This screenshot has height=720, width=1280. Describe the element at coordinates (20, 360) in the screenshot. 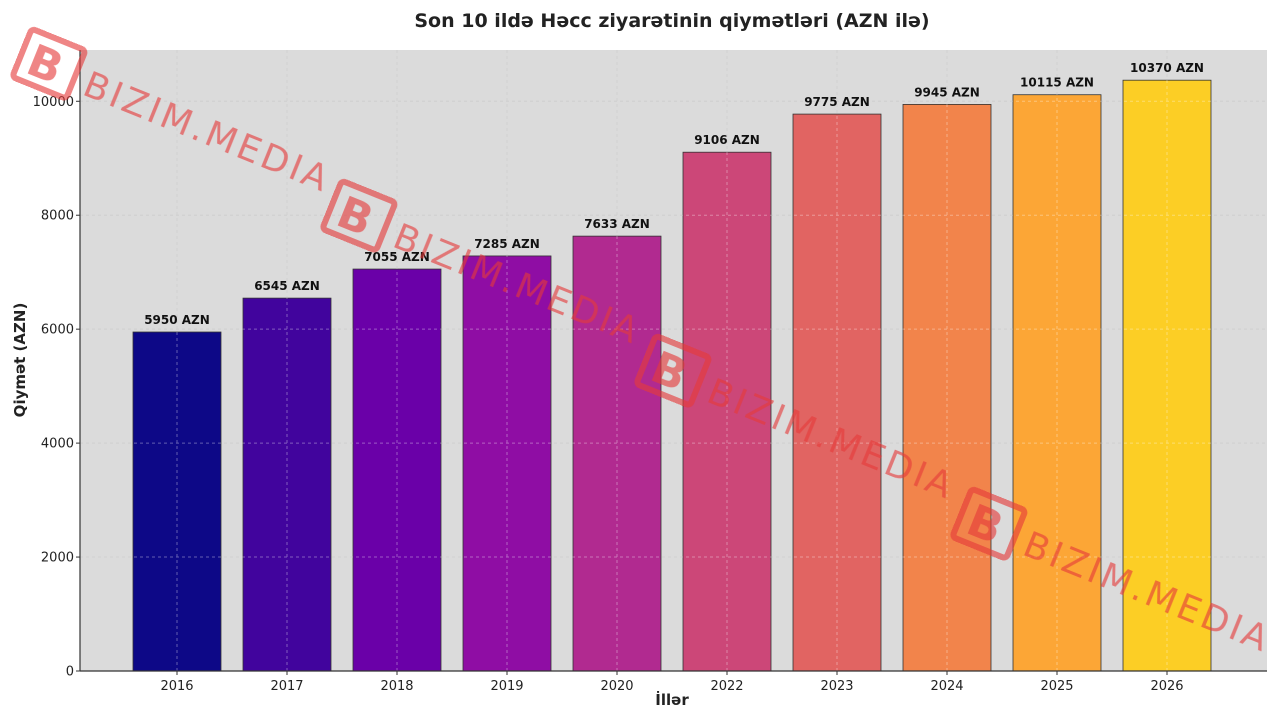

I see `y-axis-label: Qiymət (AZN)` at that location.